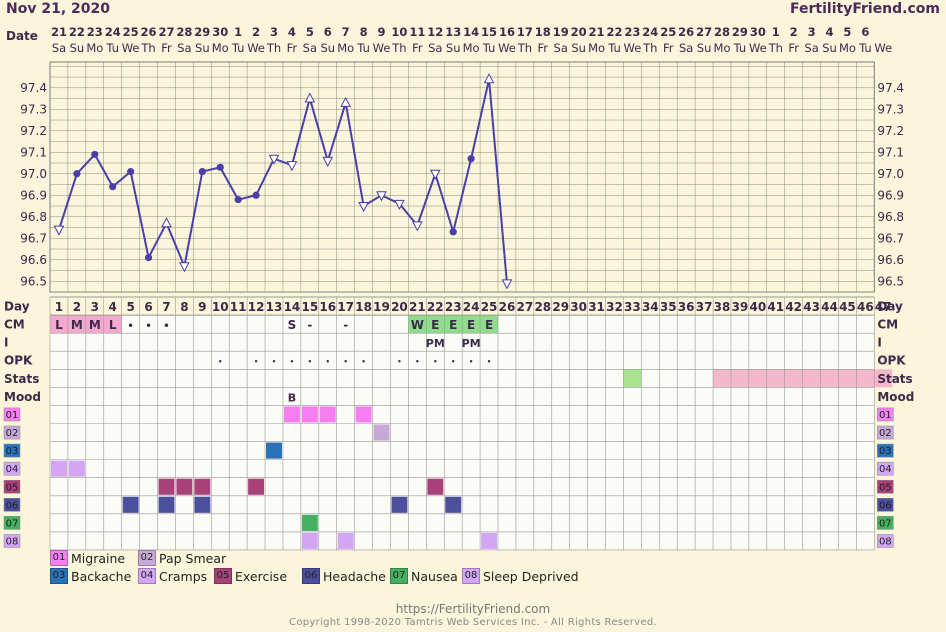 This screenshot has height=632, width=946. Describe the element at coordinates (149, 32) in the screenshot. I see `date-tick-label: 26` at that location.